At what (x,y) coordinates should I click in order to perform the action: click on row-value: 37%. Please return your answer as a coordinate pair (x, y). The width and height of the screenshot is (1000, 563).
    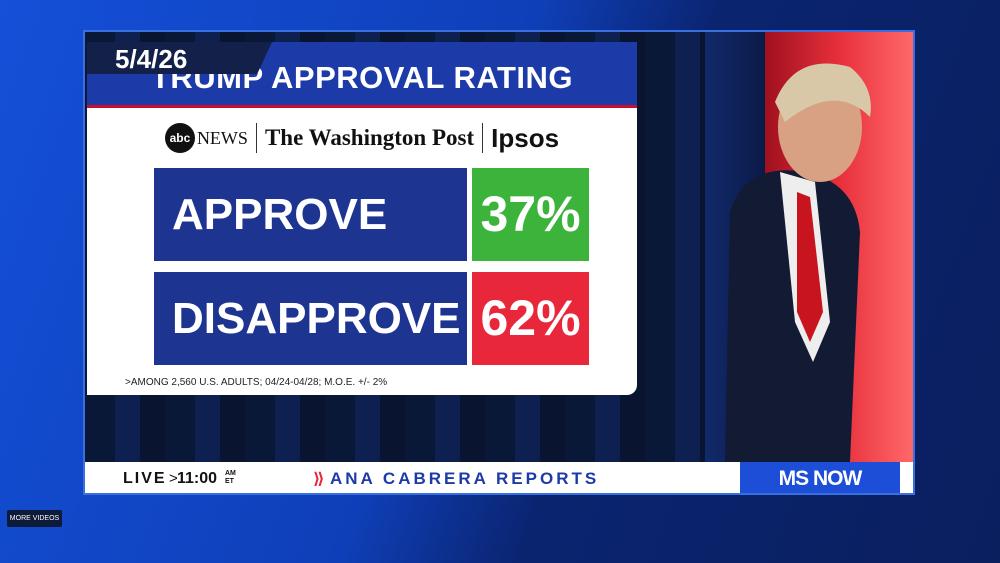
    Looking at the image, I should click on (530, 214).